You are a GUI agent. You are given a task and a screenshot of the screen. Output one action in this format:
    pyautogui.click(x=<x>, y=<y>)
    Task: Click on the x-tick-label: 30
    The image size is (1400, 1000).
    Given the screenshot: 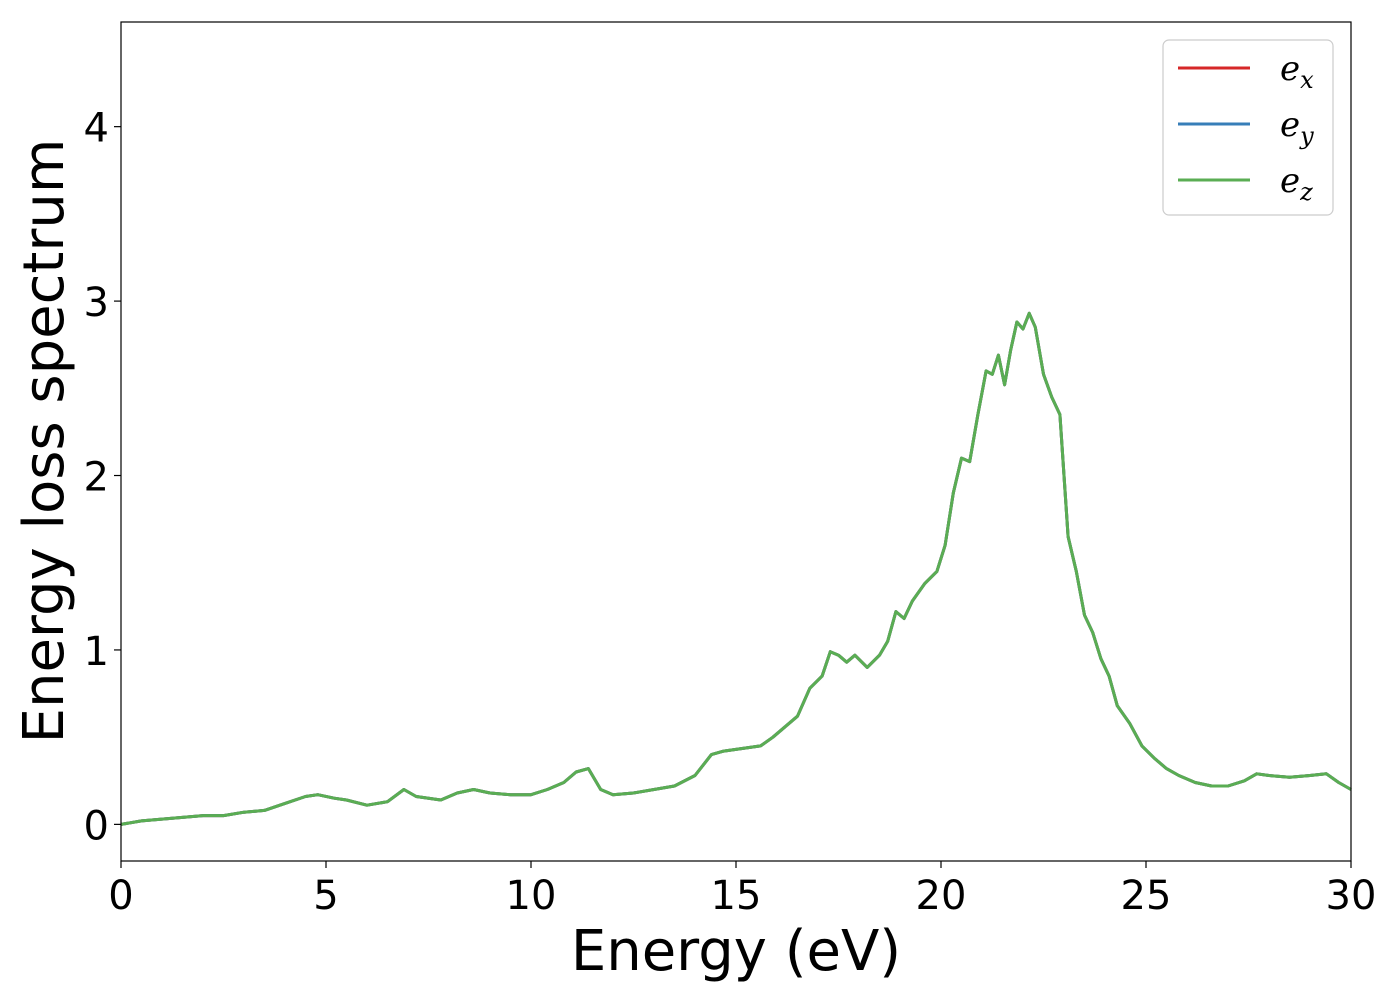 What is the action you would take?
    pyautogui.click(x=1351, y=896)
    